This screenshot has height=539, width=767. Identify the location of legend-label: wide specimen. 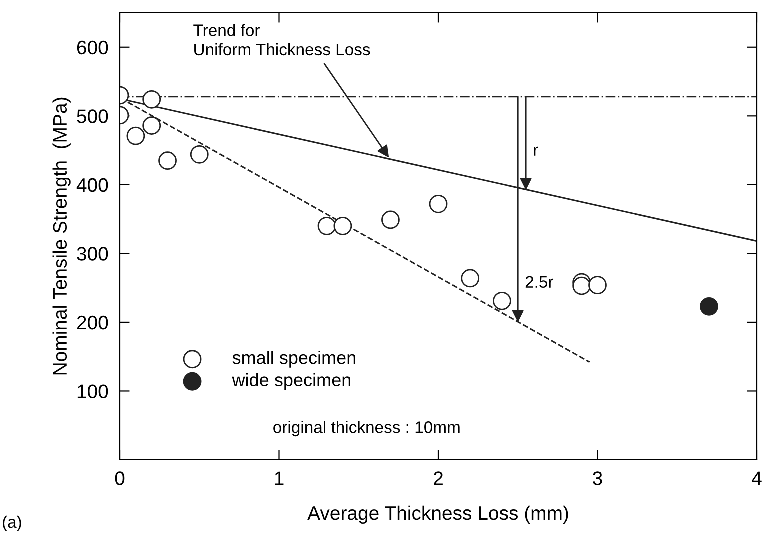
(291, 381).